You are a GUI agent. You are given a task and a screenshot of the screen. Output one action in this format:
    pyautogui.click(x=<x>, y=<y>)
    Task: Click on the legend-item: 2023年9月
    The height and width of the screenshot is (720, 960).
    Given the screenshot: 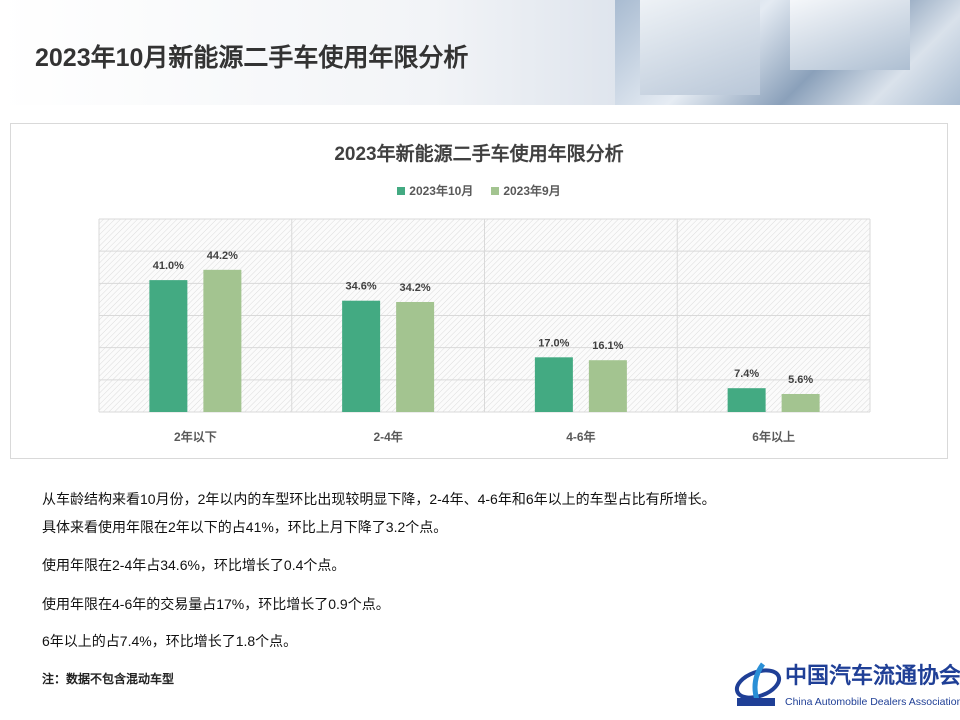 What is the action you would take?
    pyautogui.click(x=526, y=191)
    